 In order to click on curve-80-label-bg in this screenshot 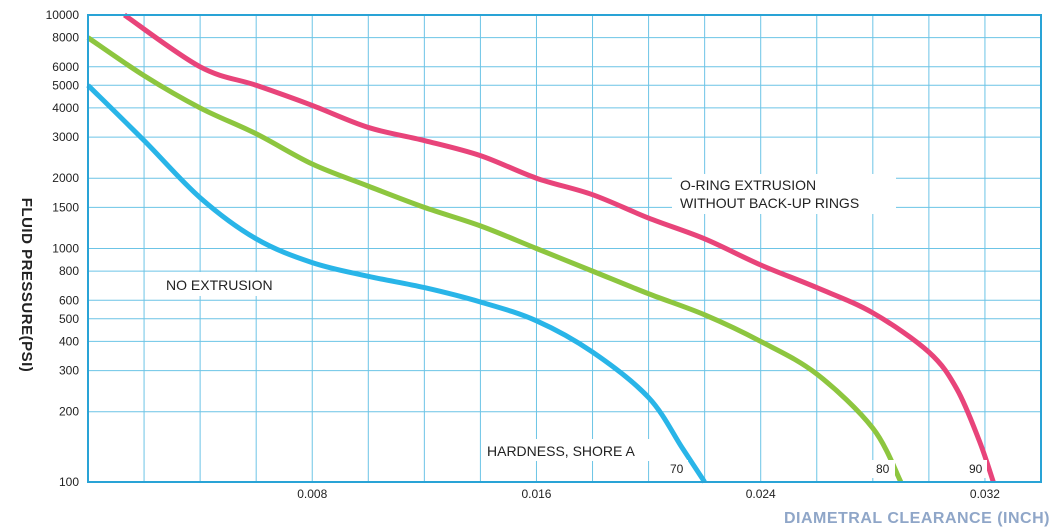, I will do `click(883, 469)`.